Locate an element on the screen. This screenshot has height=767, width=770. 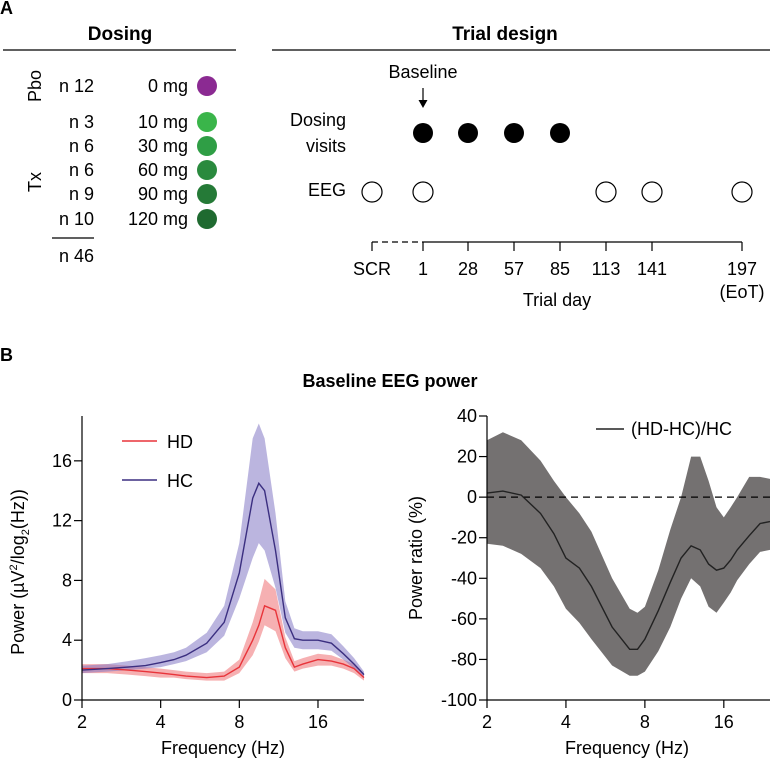
dosing-visits-label: Dosing is located at coordinates (318, 120).